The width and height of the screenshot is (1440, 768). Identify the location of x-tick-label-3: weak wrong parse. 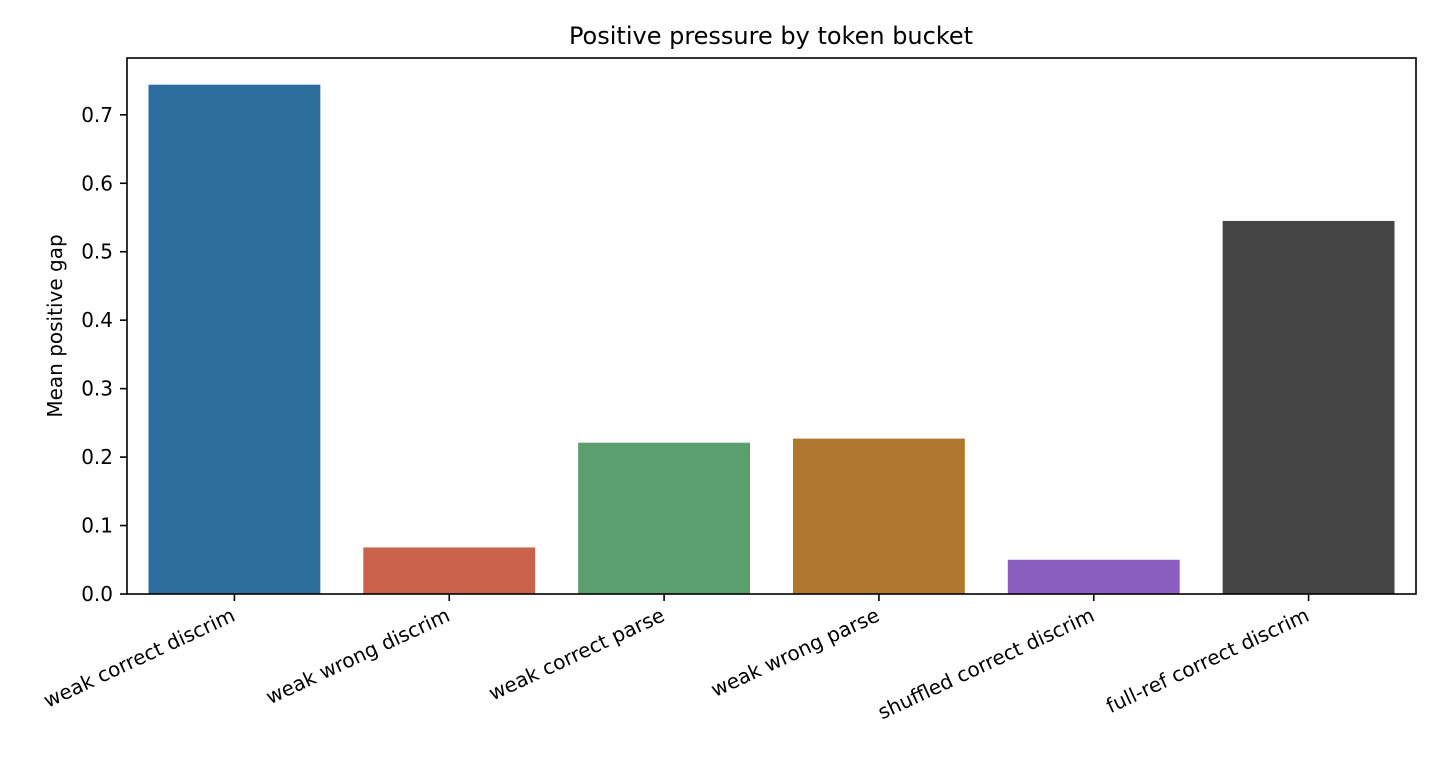
(795, 652).